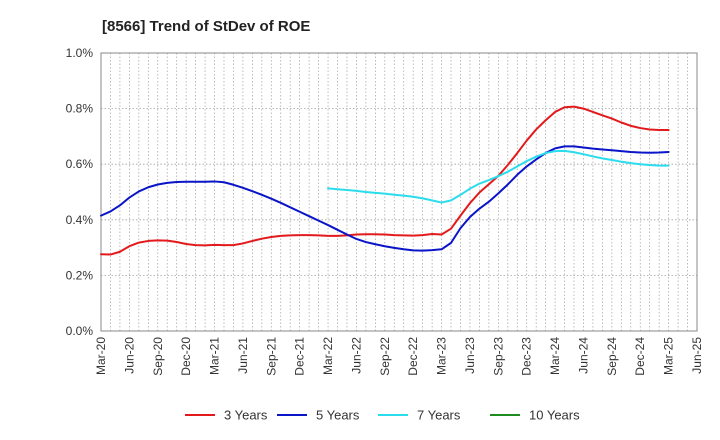 The image size is (720, 440). What do you see at coordinates (215, 356) in the screenshot?
I see `x-tick-label: Mar-21` at bounding box center [215, 356].